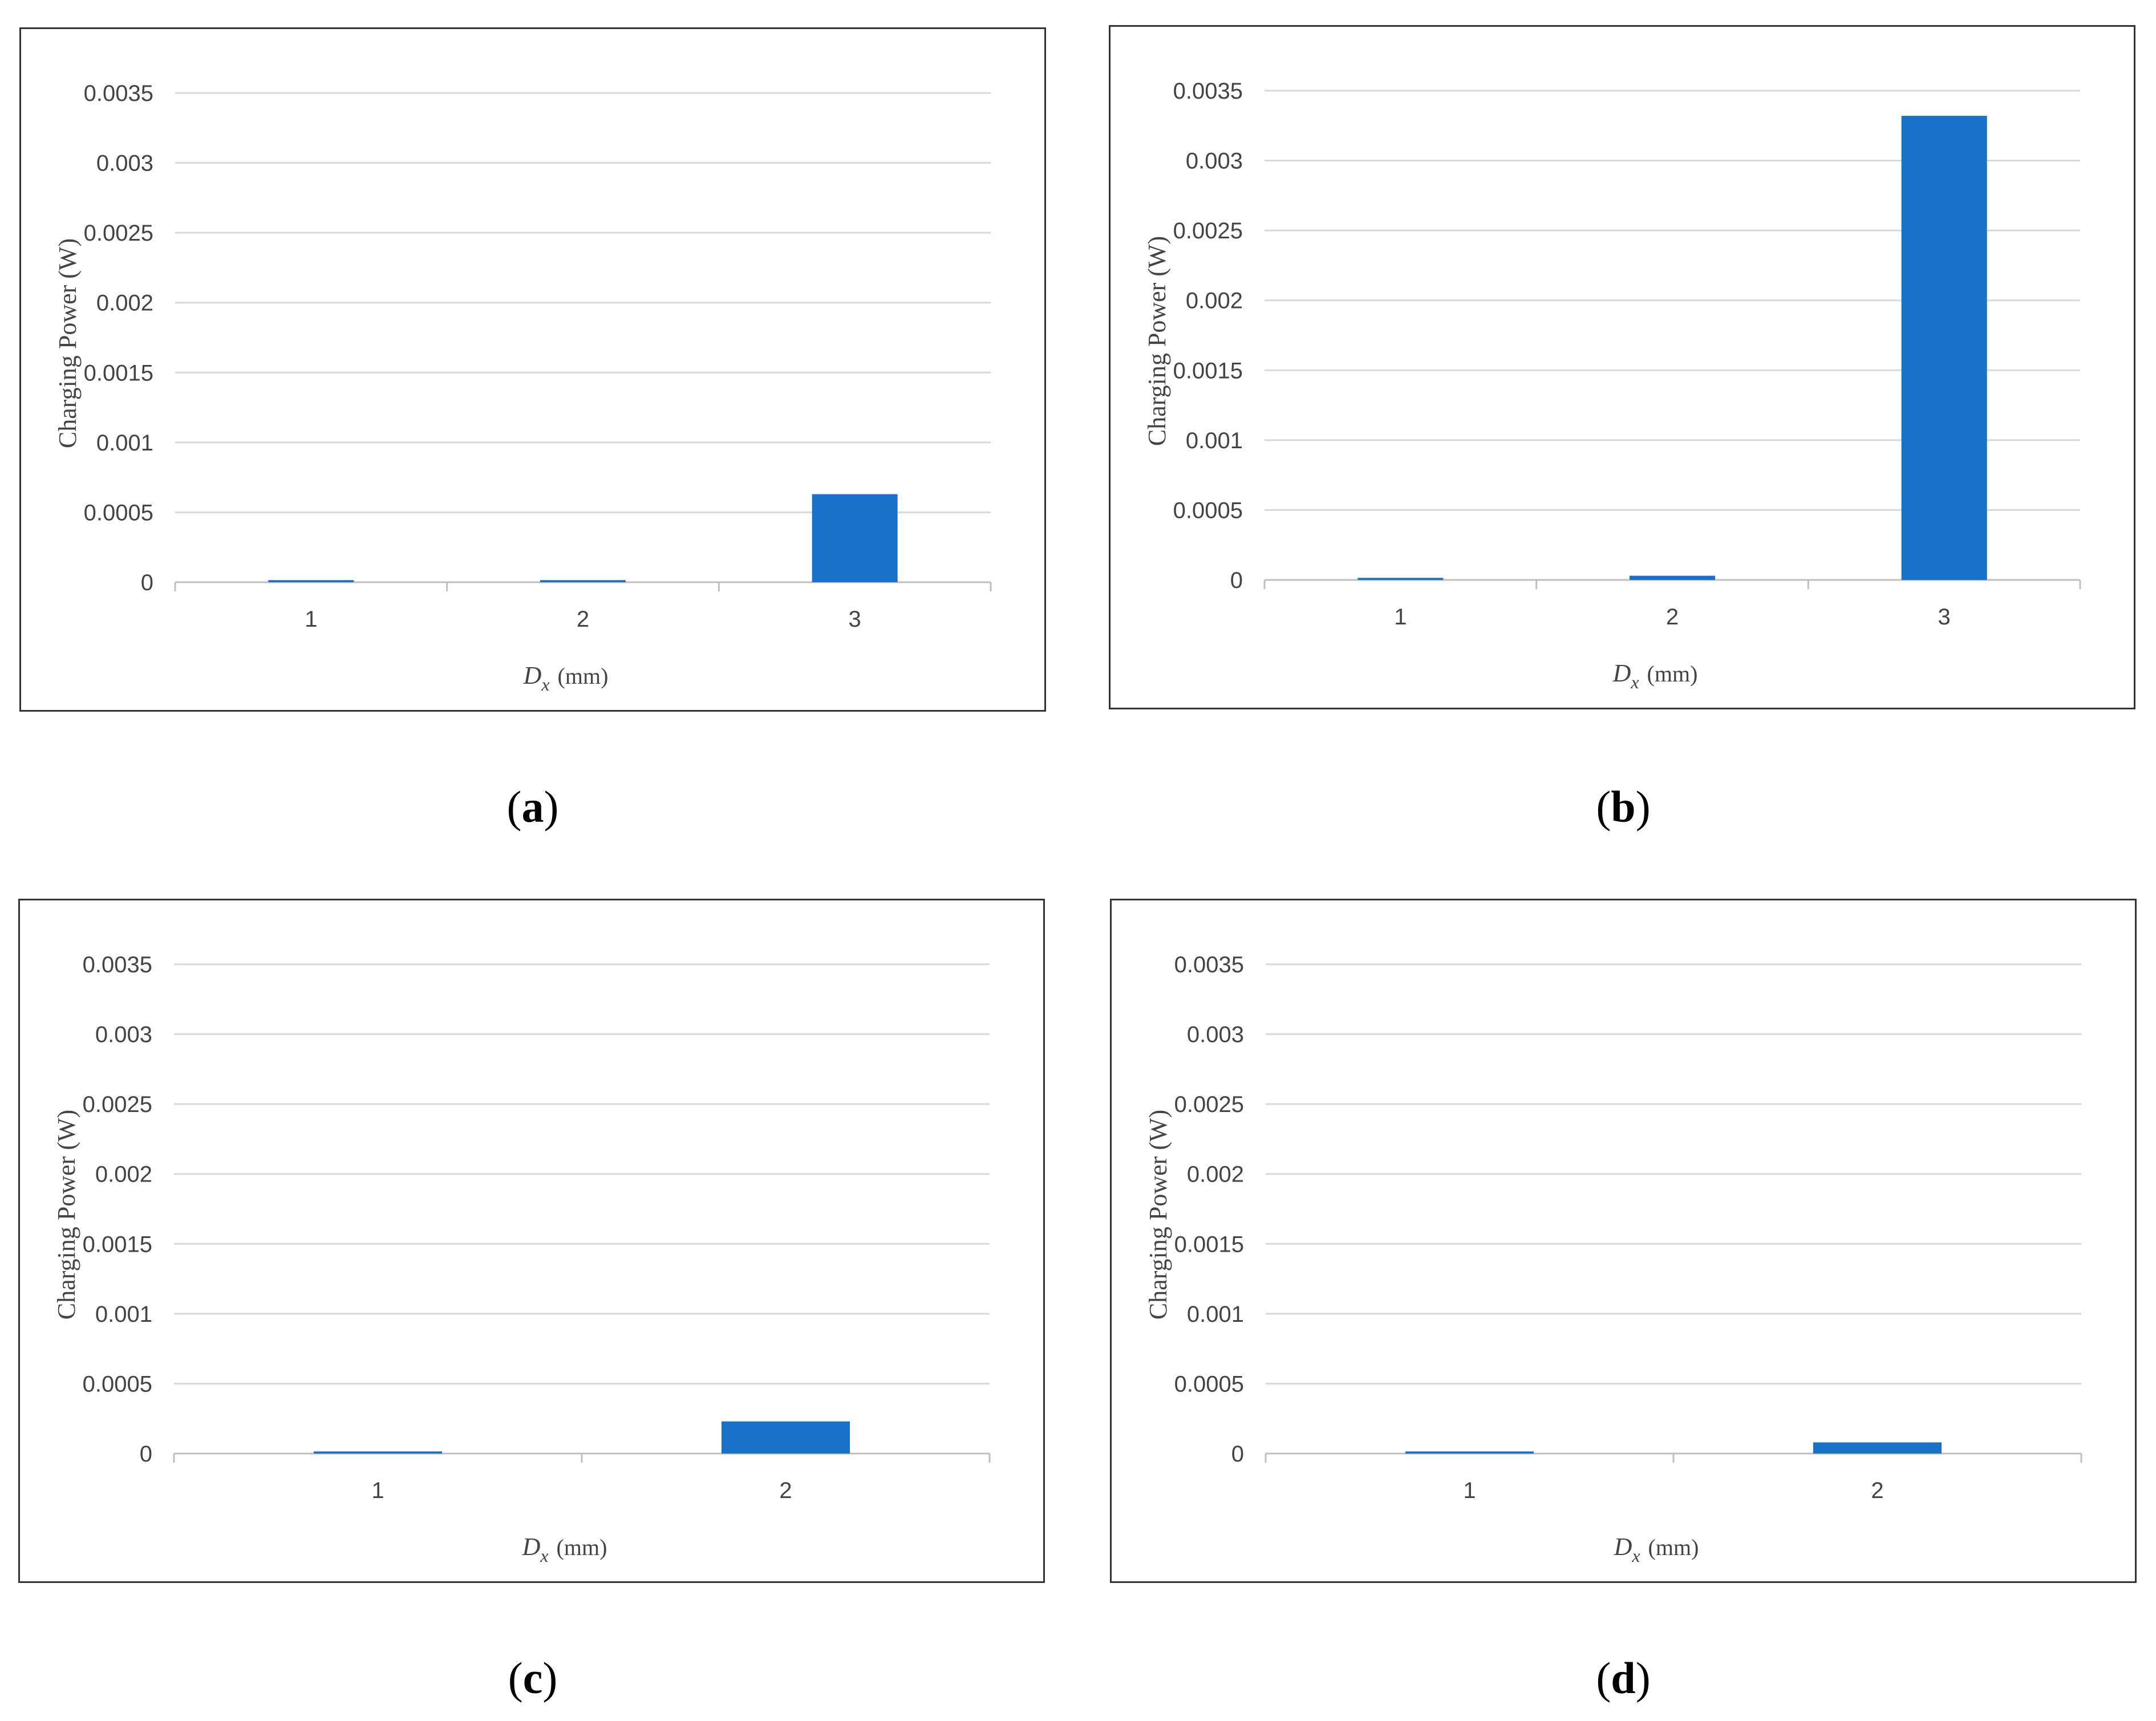 The image size is (2156, 1721). Describe the element at coordinates (532, 806) in the screenshot. I see `caption-a: (a)` at that location.